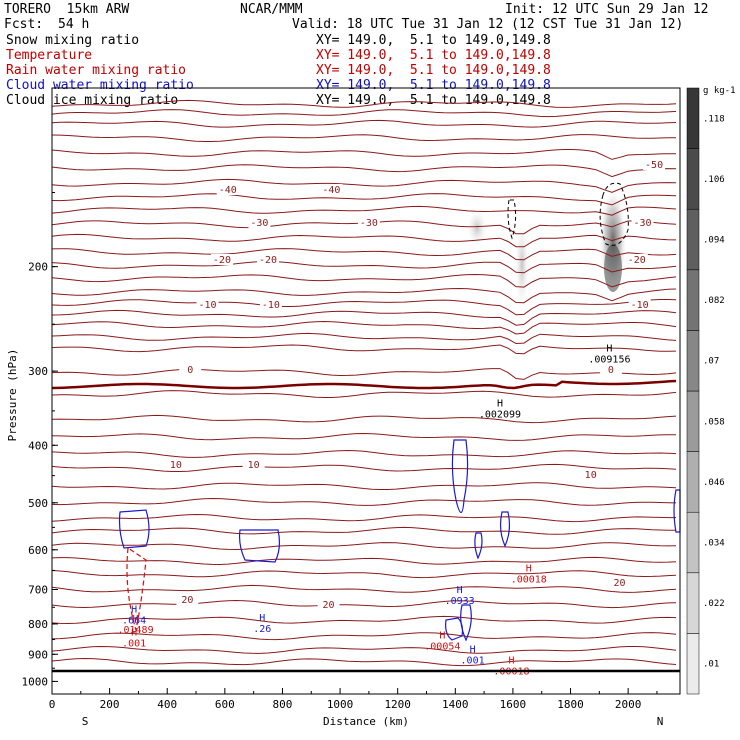 The width and height of the screenshot is (740, 740). Describe the element at coordinates (12, 395) in the screenshot. I see `y-axis-label: Pressure (hPa)` at that location.